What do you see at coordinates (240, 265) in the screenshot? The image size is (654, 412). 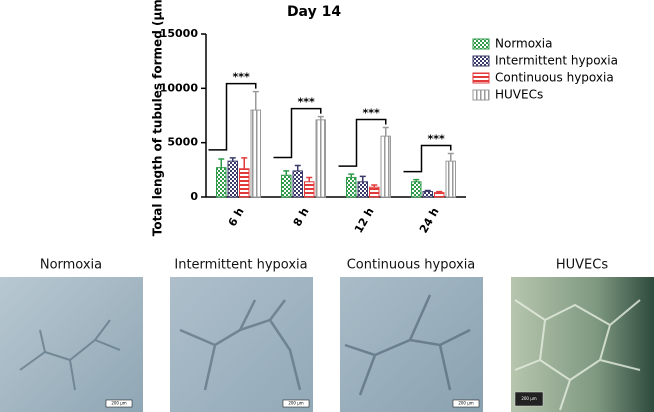 I see `panel-label: Intermittent hypoxia` at bounding box center [240, 265].